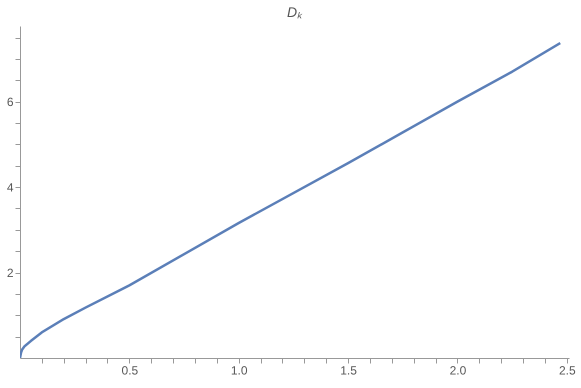 The height and width of the screenshot is (388, 581). I want to click on x-tick-label: 0.5, so click(130, 371).